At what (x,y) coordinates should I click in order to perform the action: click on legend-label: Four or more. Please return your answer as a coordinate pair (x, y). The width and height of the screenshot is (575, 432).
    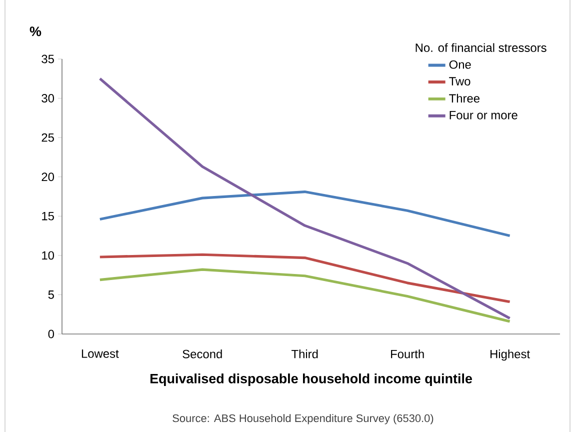
    Looking at the image, I should click on (484, 115).